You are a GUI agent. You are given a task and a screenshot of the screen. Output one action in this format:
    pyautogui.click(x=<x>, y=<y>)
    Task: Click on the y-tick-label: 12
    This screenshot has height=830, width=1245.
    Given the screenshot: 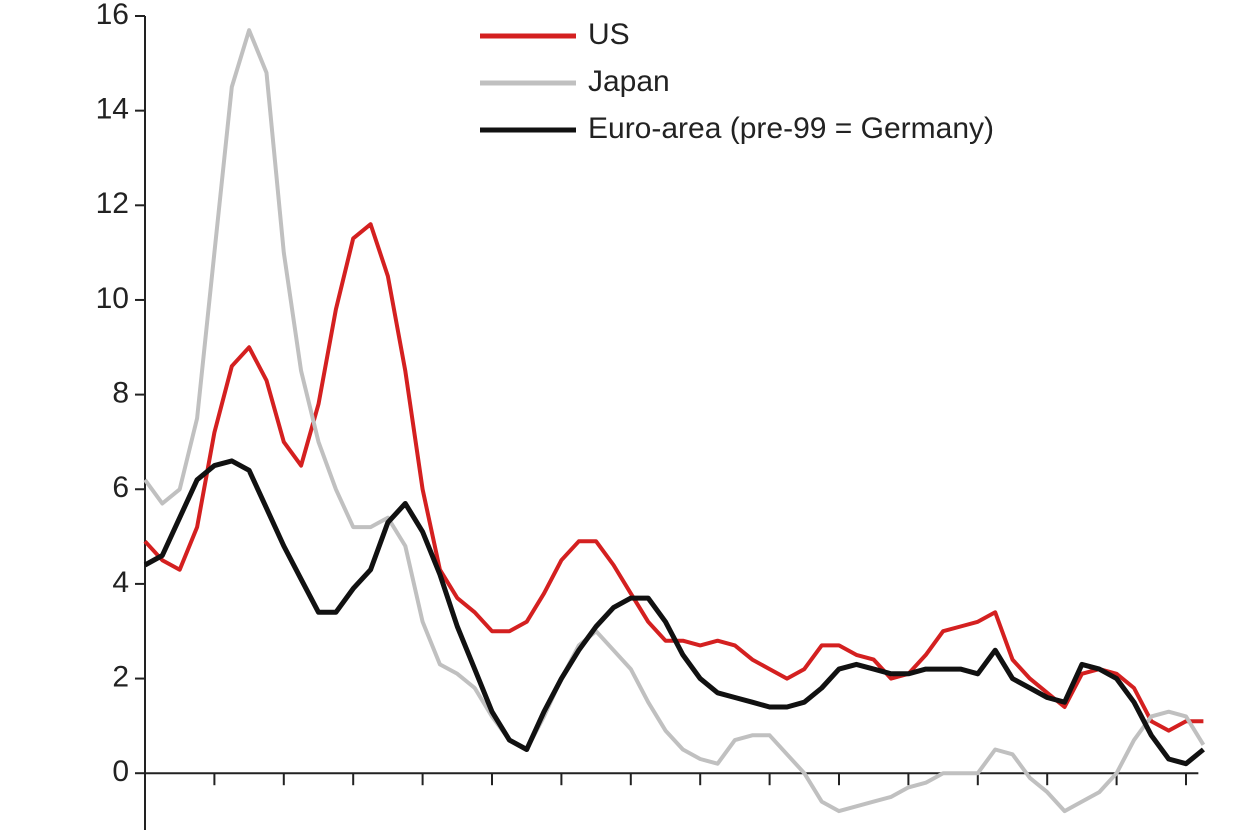 What is the action you would take?
    pyautogui.click(x=112, y=203)
    